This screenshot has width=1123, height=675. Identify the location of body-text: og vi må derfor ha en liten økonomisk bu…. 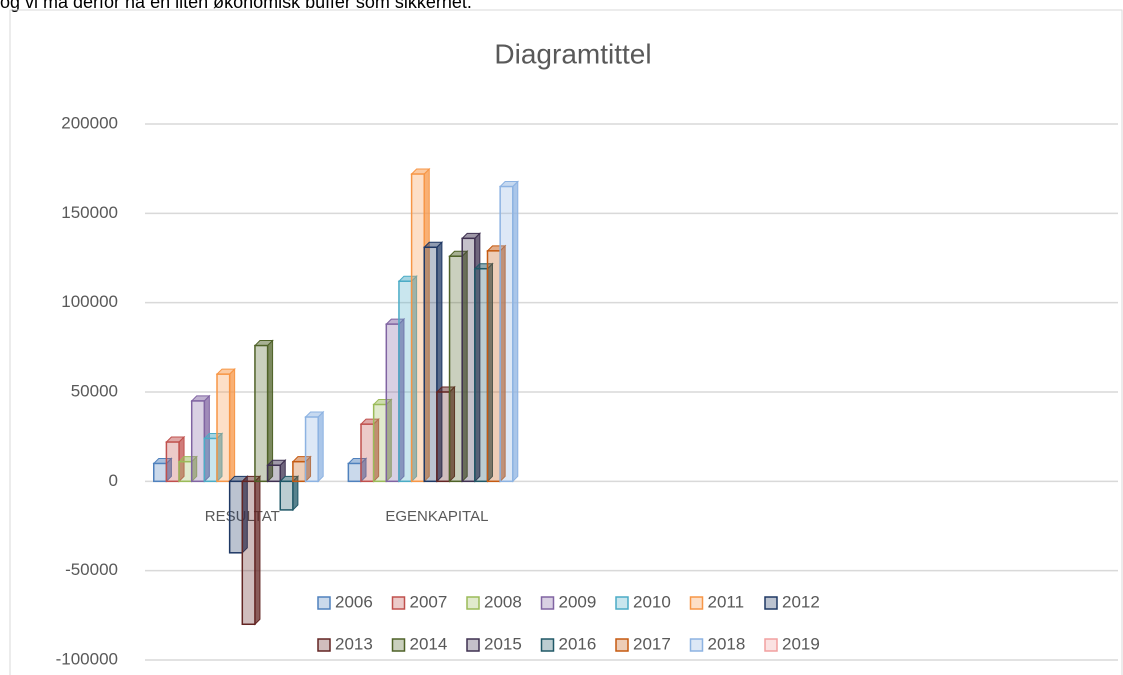
(236, 6).